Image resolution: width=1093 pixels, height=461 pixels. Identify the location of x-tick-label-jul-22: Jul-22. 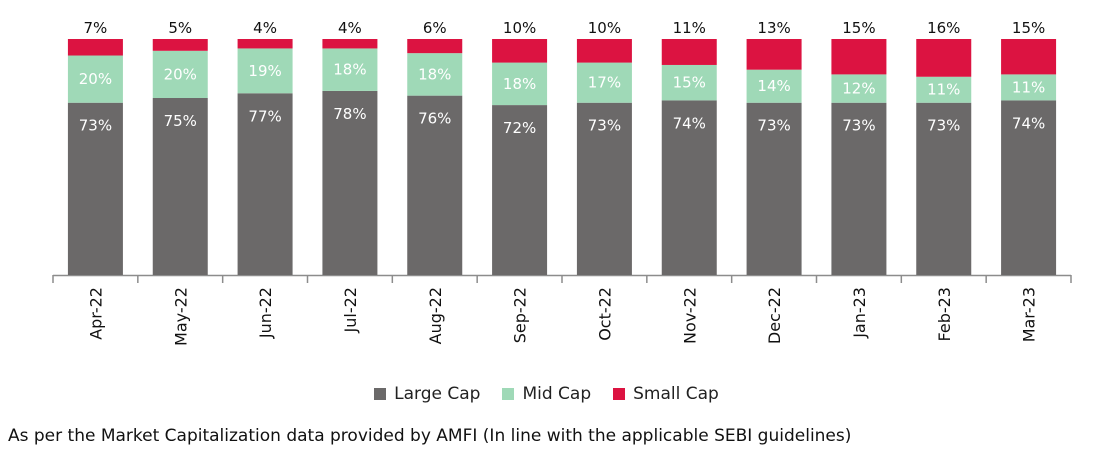
(350, 310).